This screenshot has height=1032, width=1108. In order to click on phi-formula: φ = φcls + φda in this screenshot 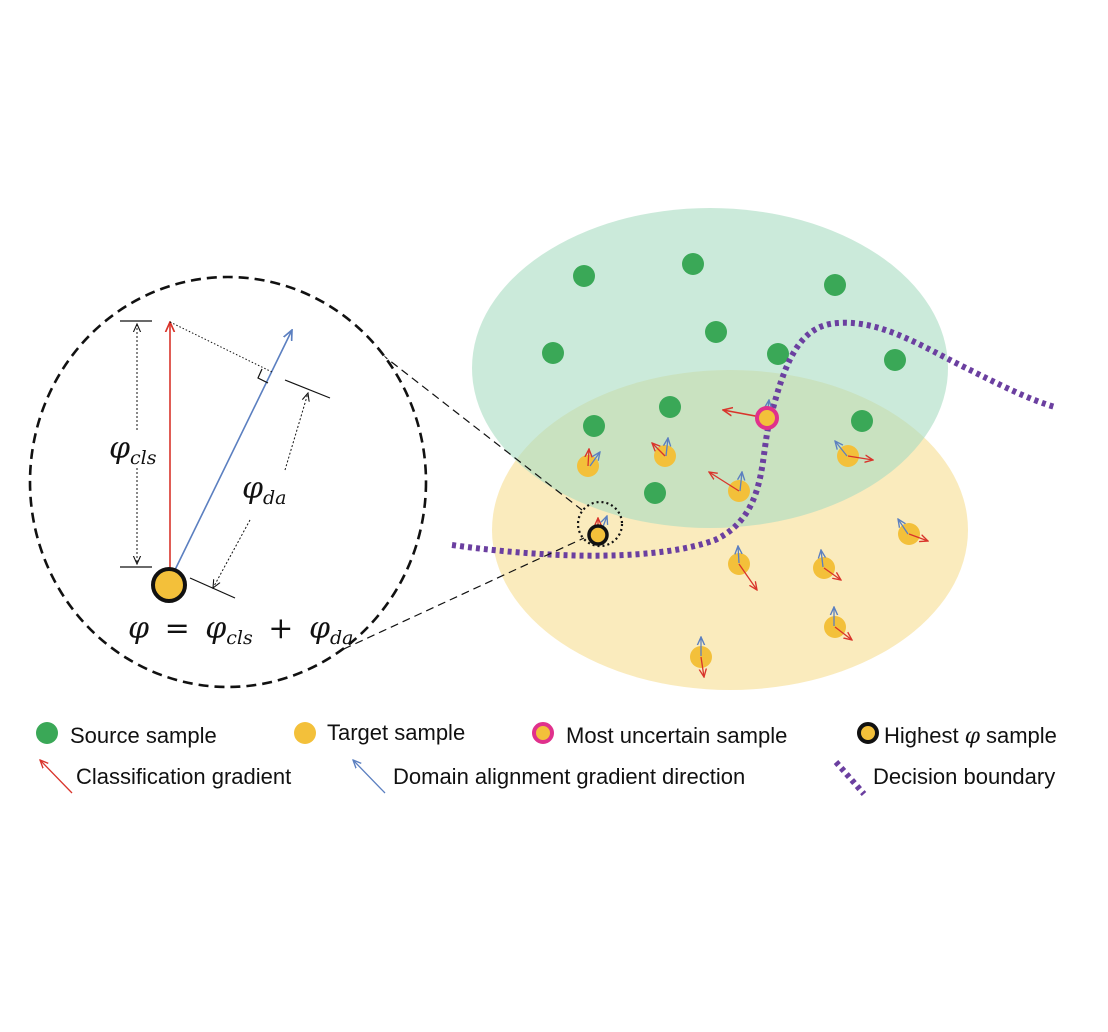, I will do `click(240, 631)`.